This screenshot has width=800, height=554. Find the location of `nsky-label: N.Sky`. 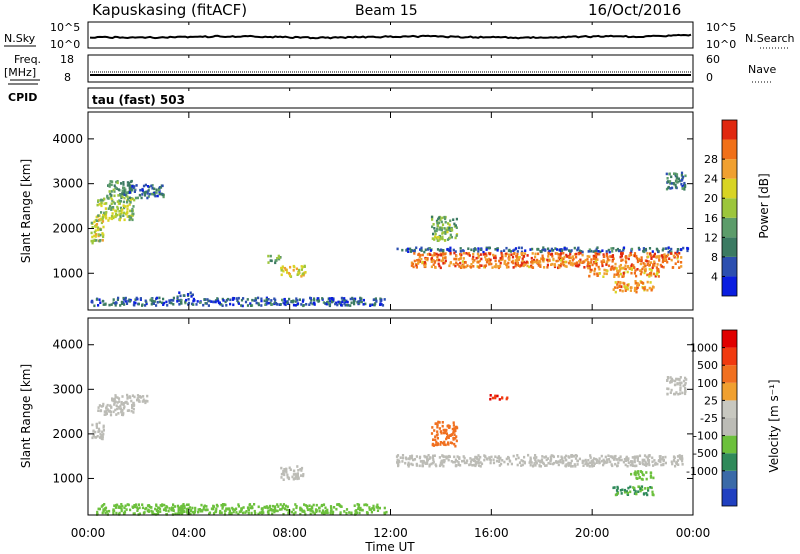

nsky-label: N.Sky is located at coordinates (20, 38).